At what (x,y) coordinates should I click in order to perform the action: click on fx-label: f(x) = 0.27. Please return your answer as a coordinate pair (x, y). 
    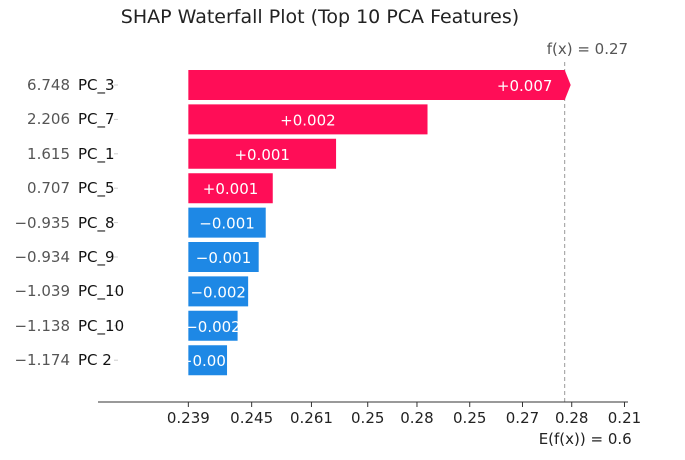
    Looking at the image, I should click on (587, 49).